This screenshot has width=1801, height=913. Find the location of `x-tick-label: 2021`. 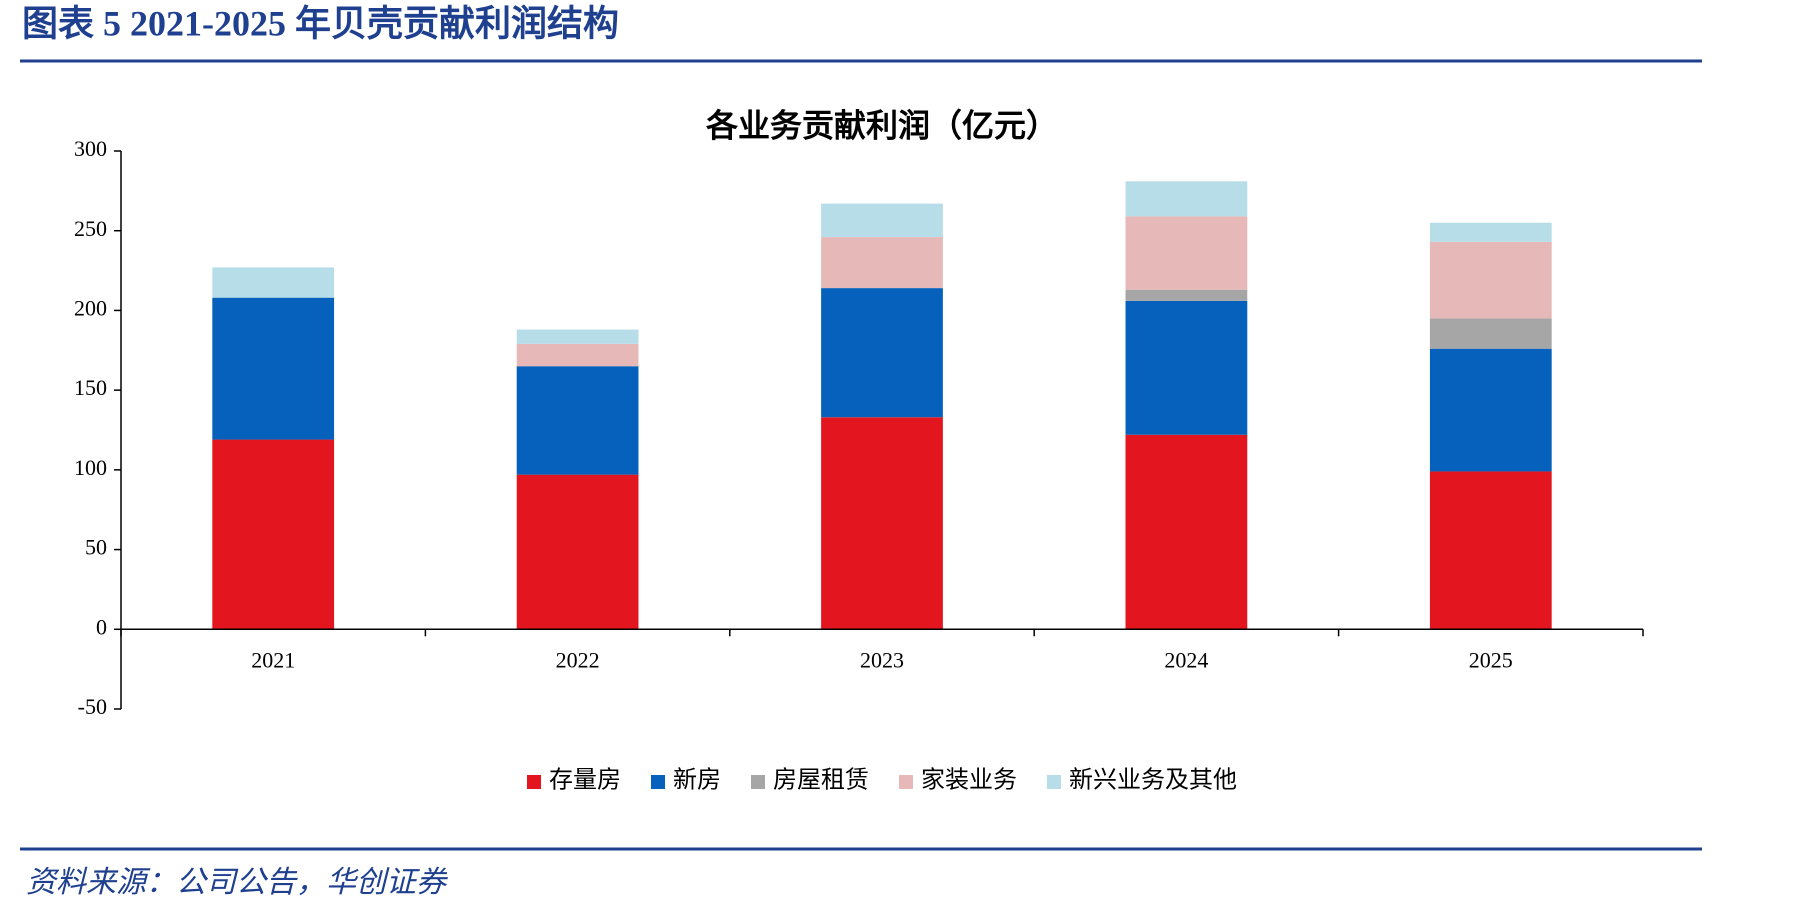

x-tick-label: 2021 is located at coordinates (273, 659).